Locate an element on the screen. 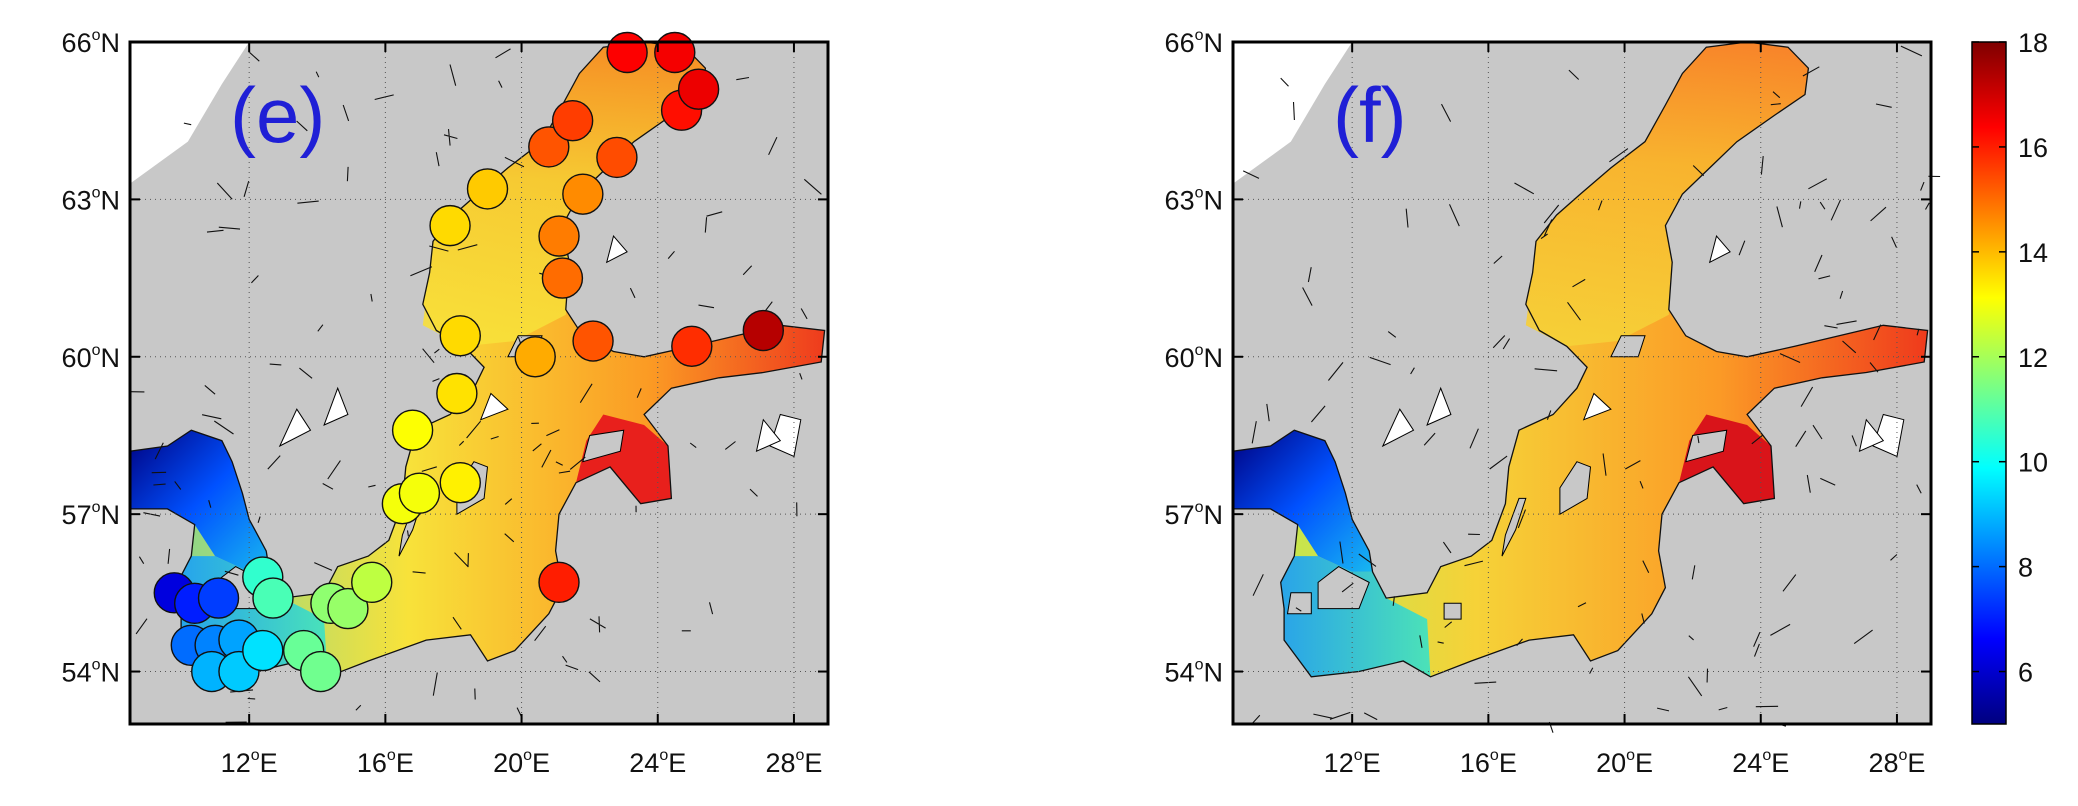 The height and width of the screenshot is (806, 2078). colorbar-tick-label: 8 is located at coordinates (2025, 568).